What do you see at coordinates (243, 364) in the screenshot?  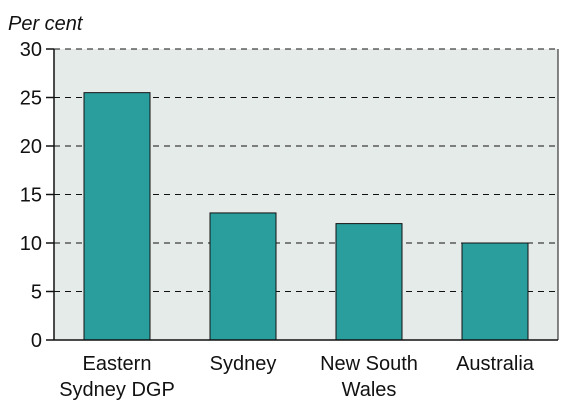 I see `category-label-1-line-0: Sydney` at bounding box center [243, 364].